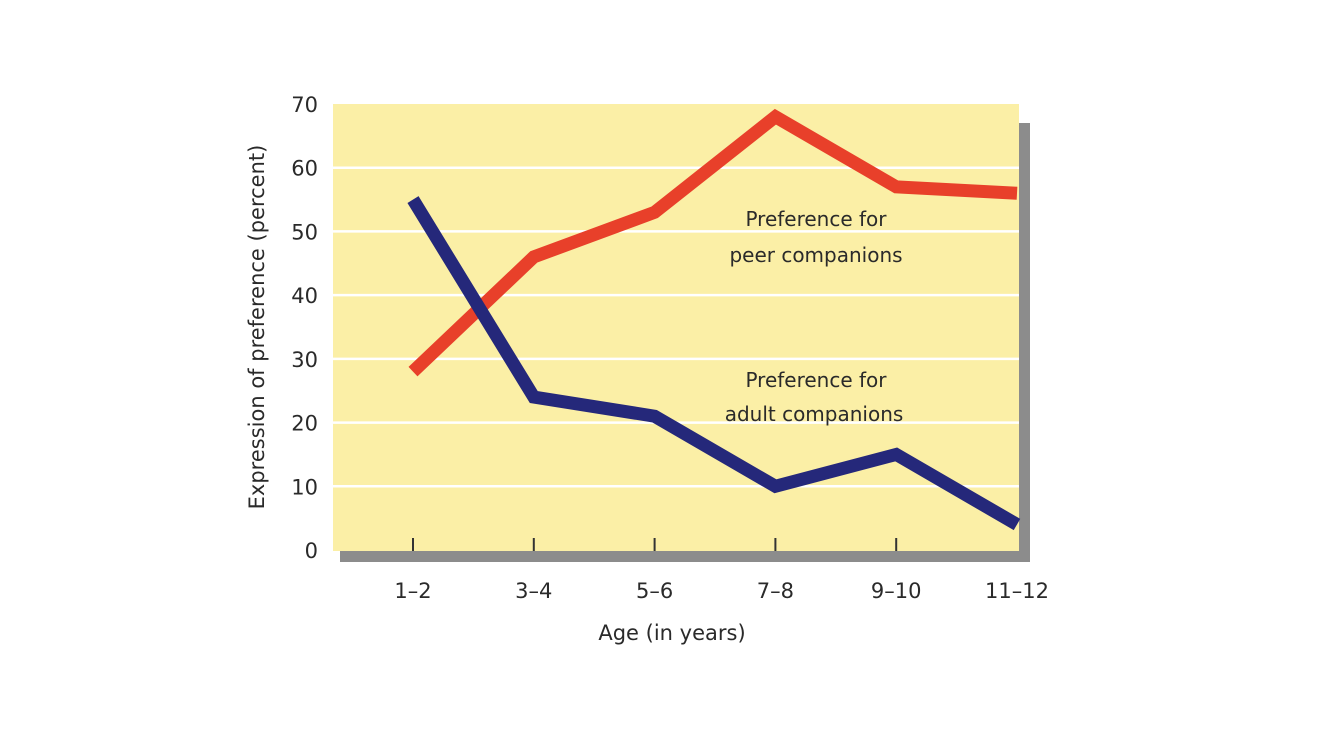 The height and width of the screenshot is (742, 1330). What do you see at coordinates (814, 414) in the screenshot?
I see `adult-series-label-line2: adult companions` at bounding box center [814, 414].